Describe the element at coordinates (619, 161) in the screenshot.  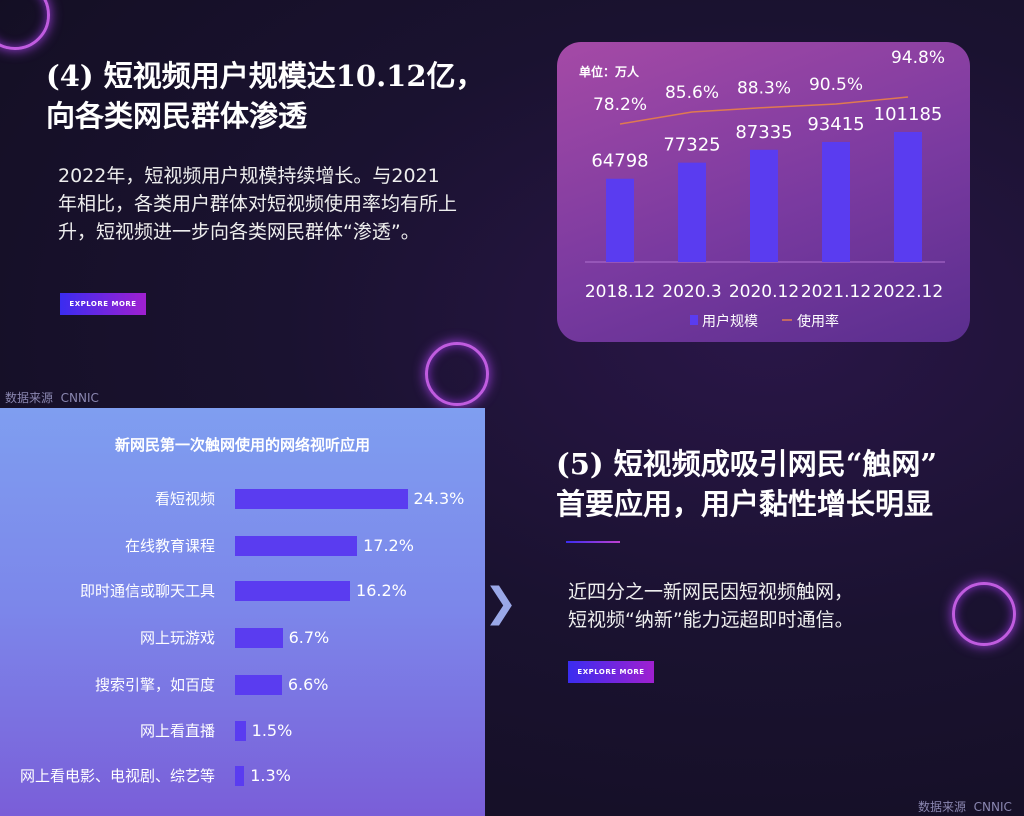
I see `bar-value-label: 64798` at that location.